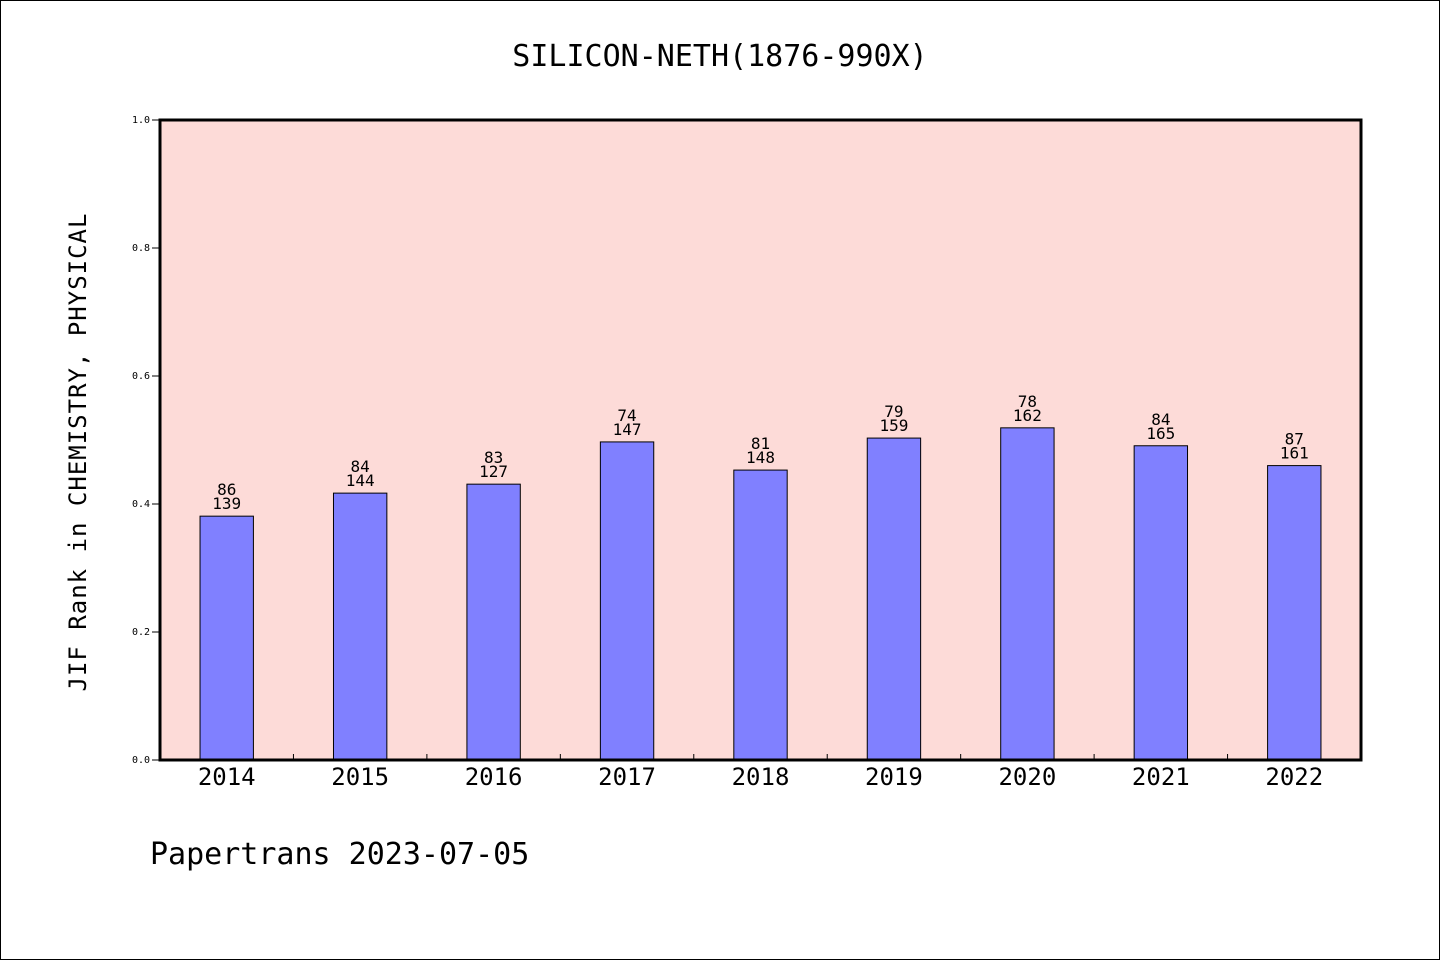 The width and height of the screenshot is (1440, 960). What do you see at coordinates (360, 777) in the screenshot?
I see `x-tick-label: 2015` at bounding box center [360, 777].